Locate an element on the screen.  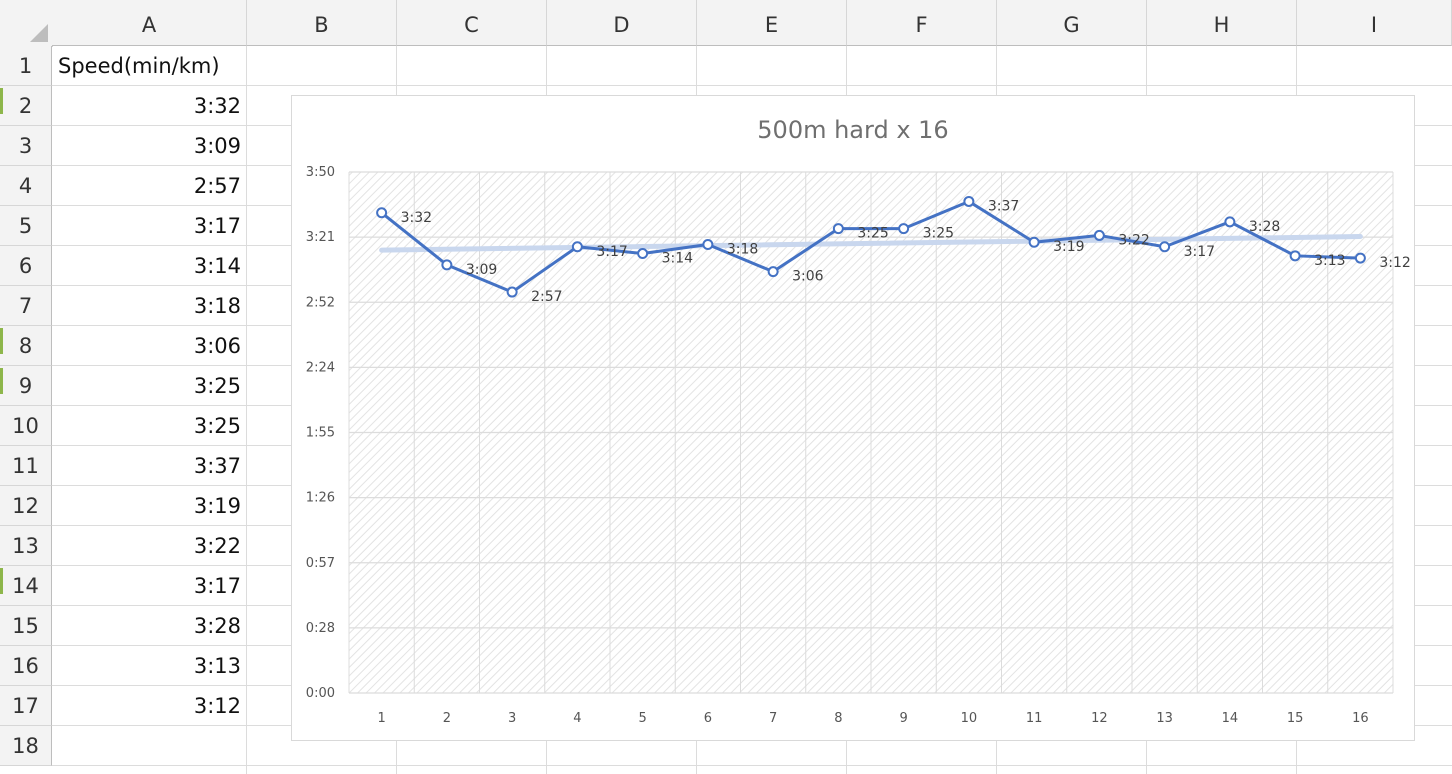
data-label: 3:19 is located at coordinates (1068, 247).